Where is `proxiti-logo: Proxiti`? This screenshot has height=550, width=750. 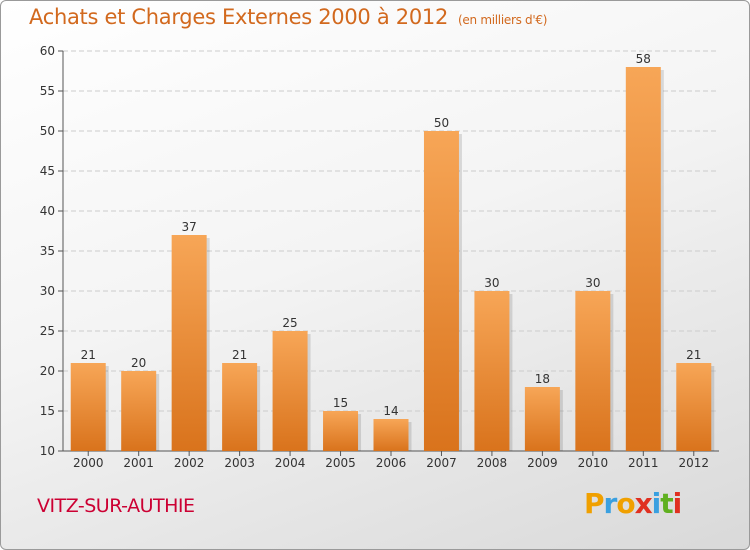
proxiti-logo: Proxiti is located at coordinates (633, 503).